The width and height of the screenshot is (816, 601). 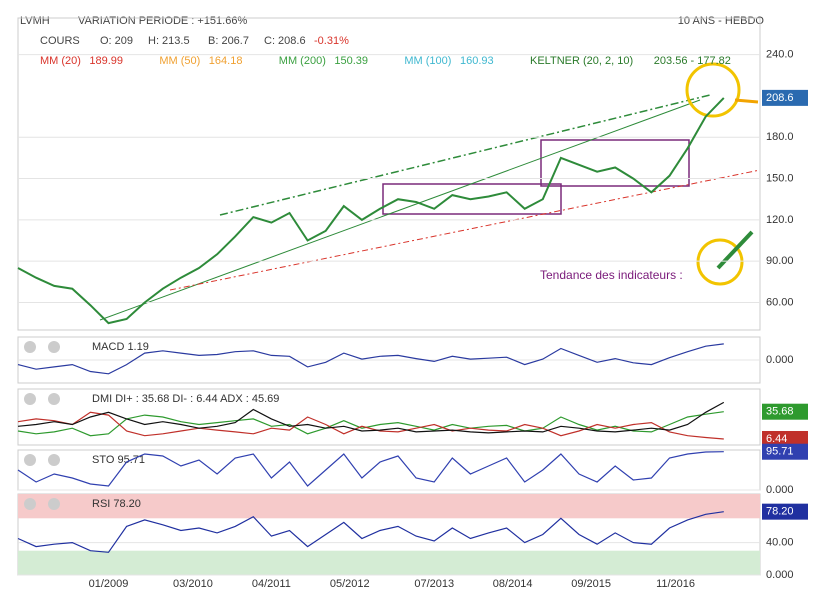 What do you see at coordinates (780, 412) in the screenshot?
I see `last-value-label: 35.68` at bounding box center [780, 412].